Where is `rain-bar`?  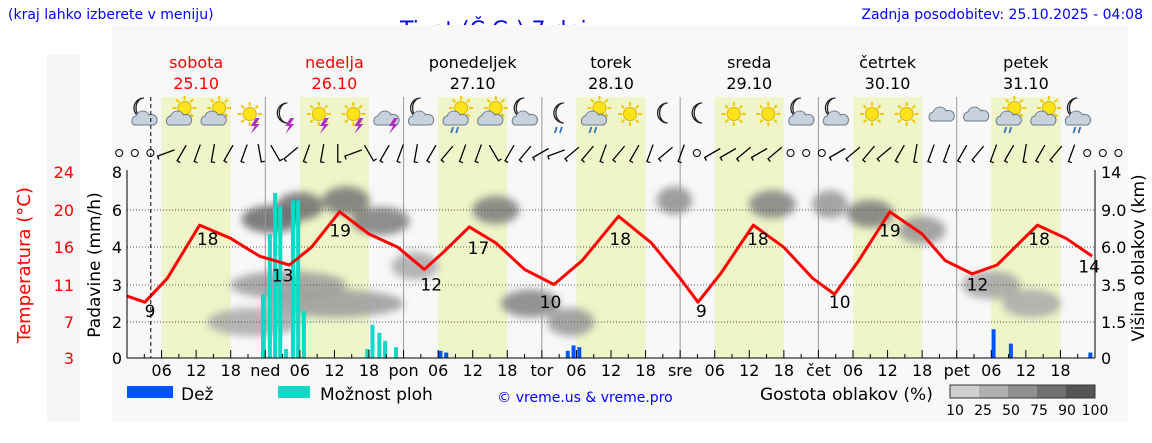 rain-bar is located at coordinates (1090, 355).